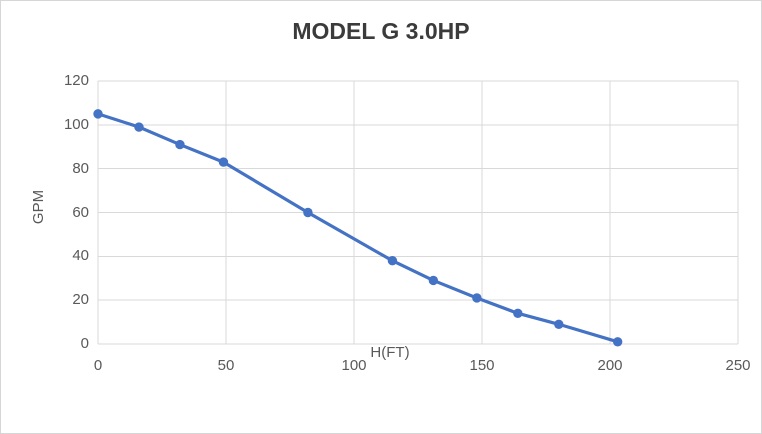 This screenshot has width=762, height=434. Describe the element at coordinates (610, 365) in the screenshot. I see `x-tick-label: 200` at that location.